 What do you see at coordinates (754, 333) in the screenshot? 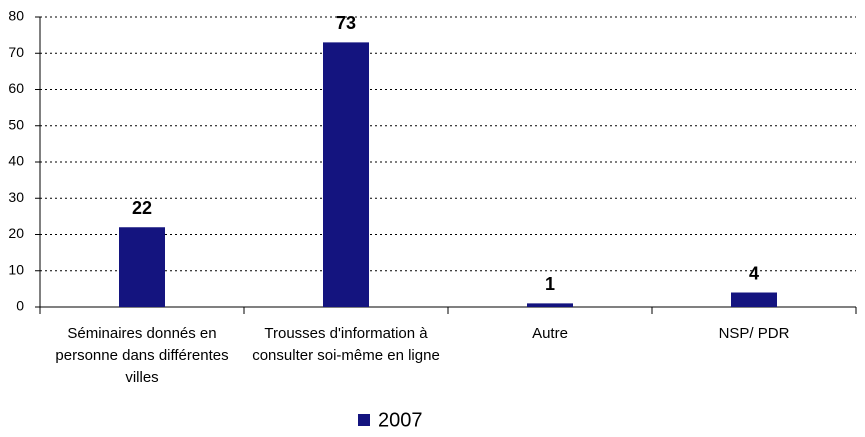
I see `x-tick-label: NSP/ PDR` at bounding box center [754, 333].